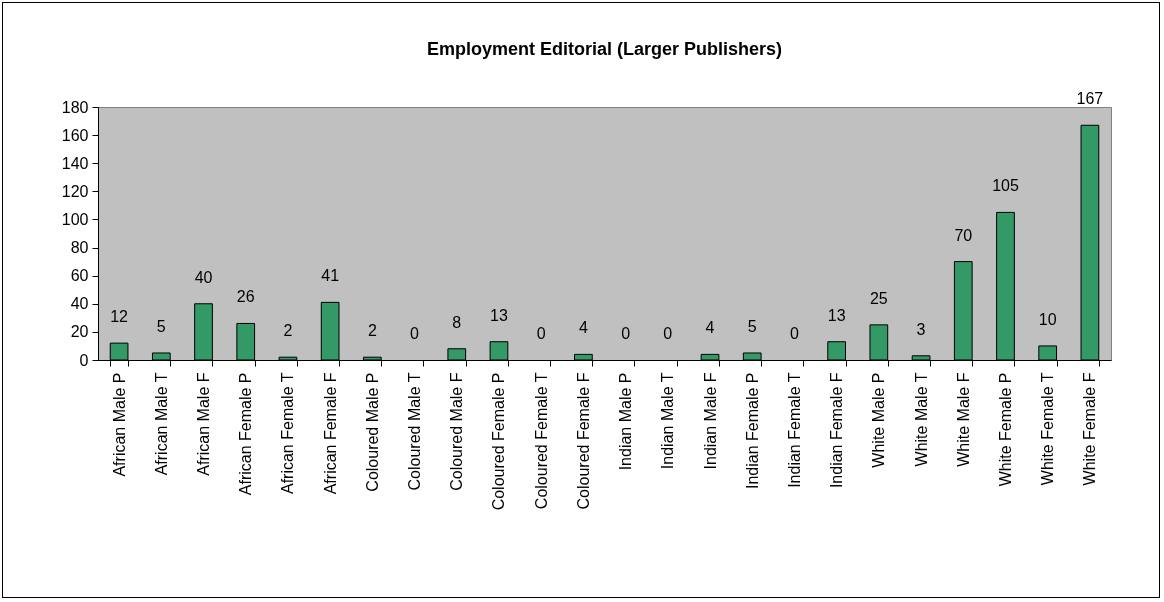 The image size is (1164, 602). I want to click on x-tick-label: White Female T, so click(1048, 429).